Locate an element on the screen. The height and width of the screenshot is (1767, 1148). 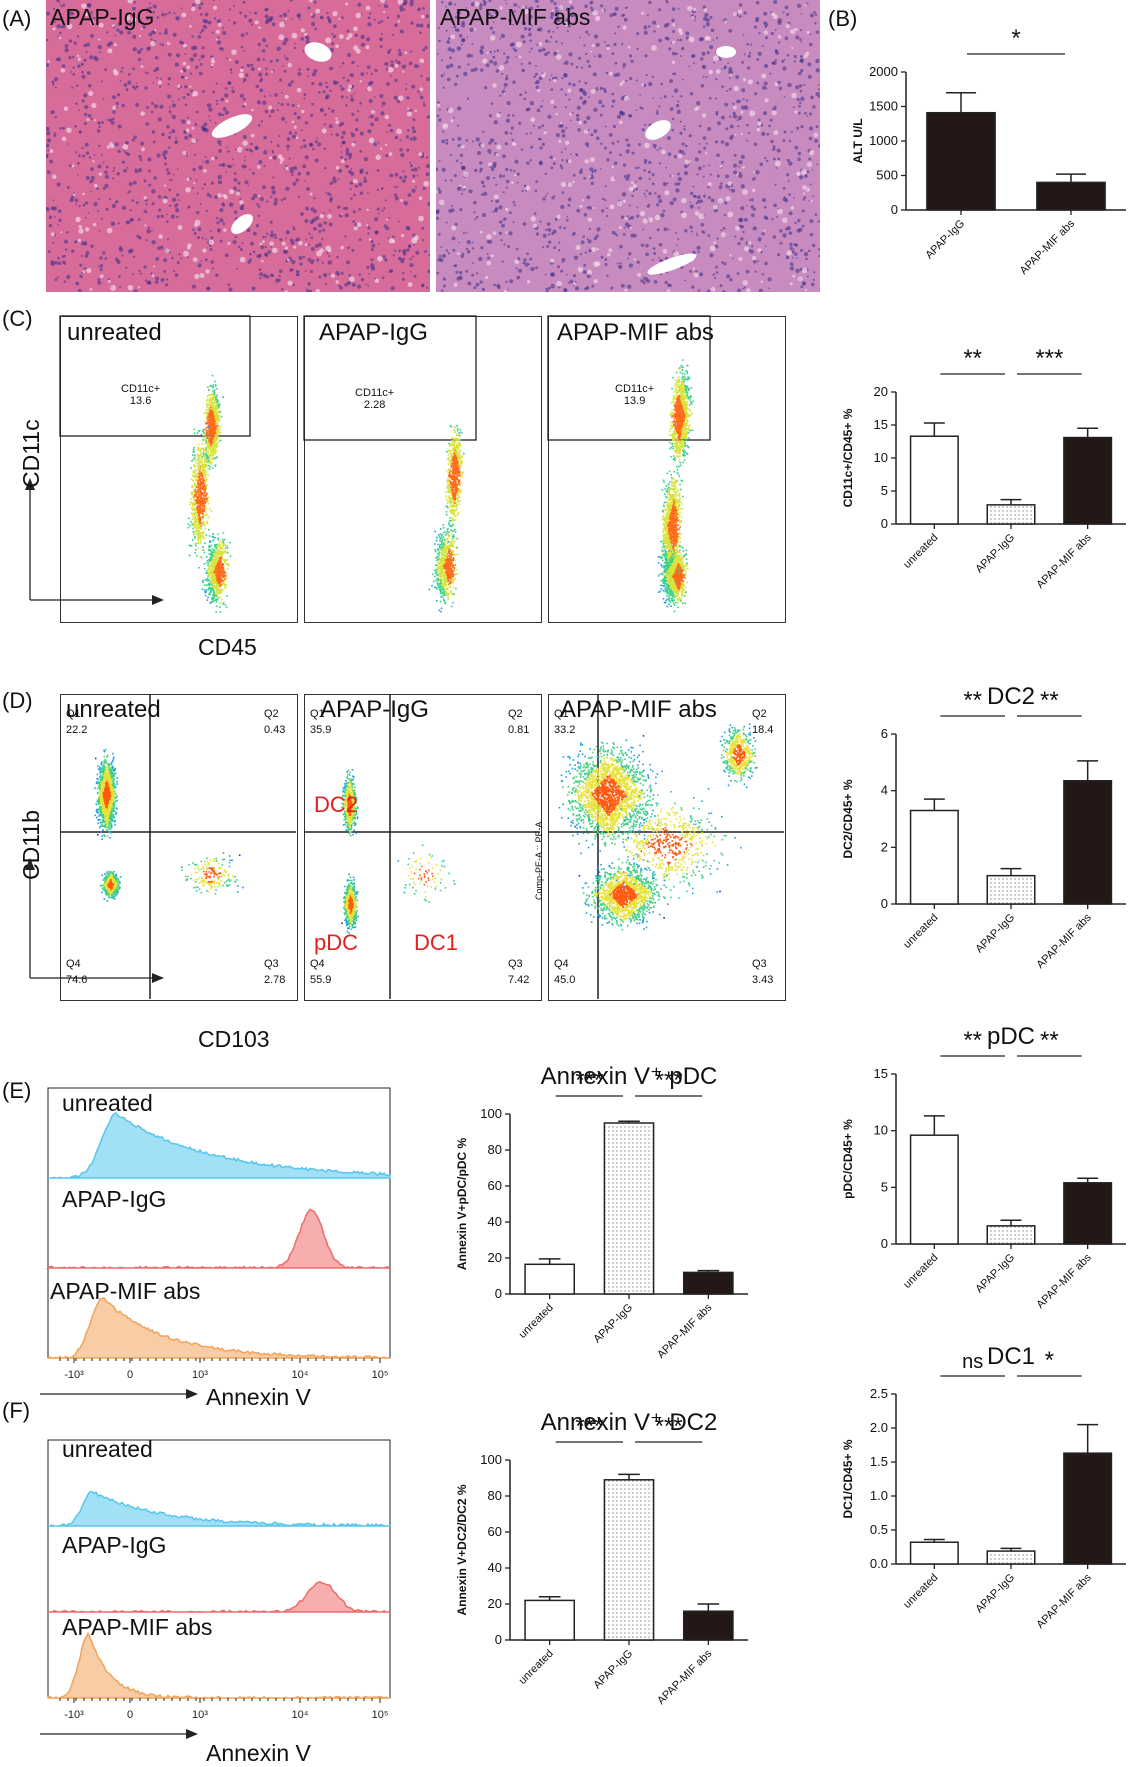
vacuole is located at coordinates (804, 270).